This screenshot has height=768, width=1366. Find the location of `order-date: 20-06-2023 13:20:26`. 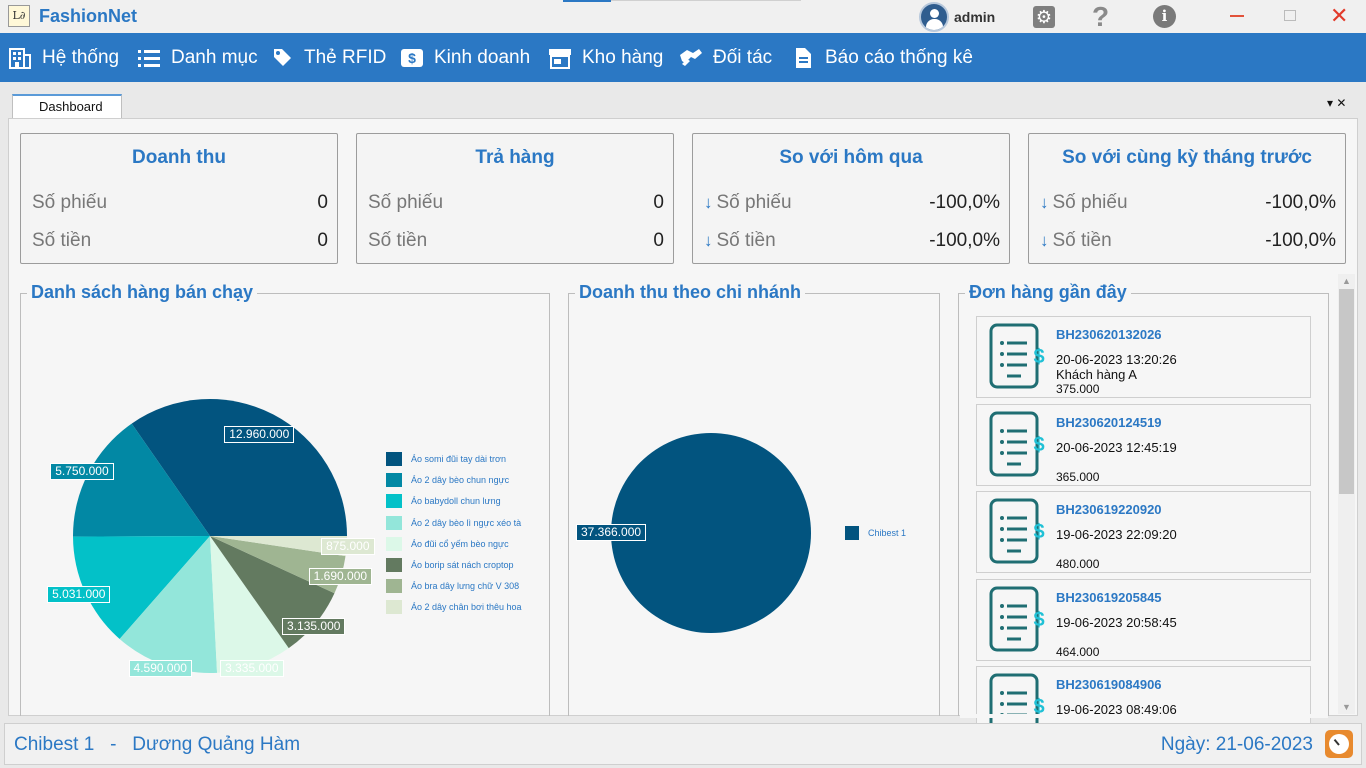

order-date: 20-06-2023 13:20:26 is located at coordinates (1116, 359).